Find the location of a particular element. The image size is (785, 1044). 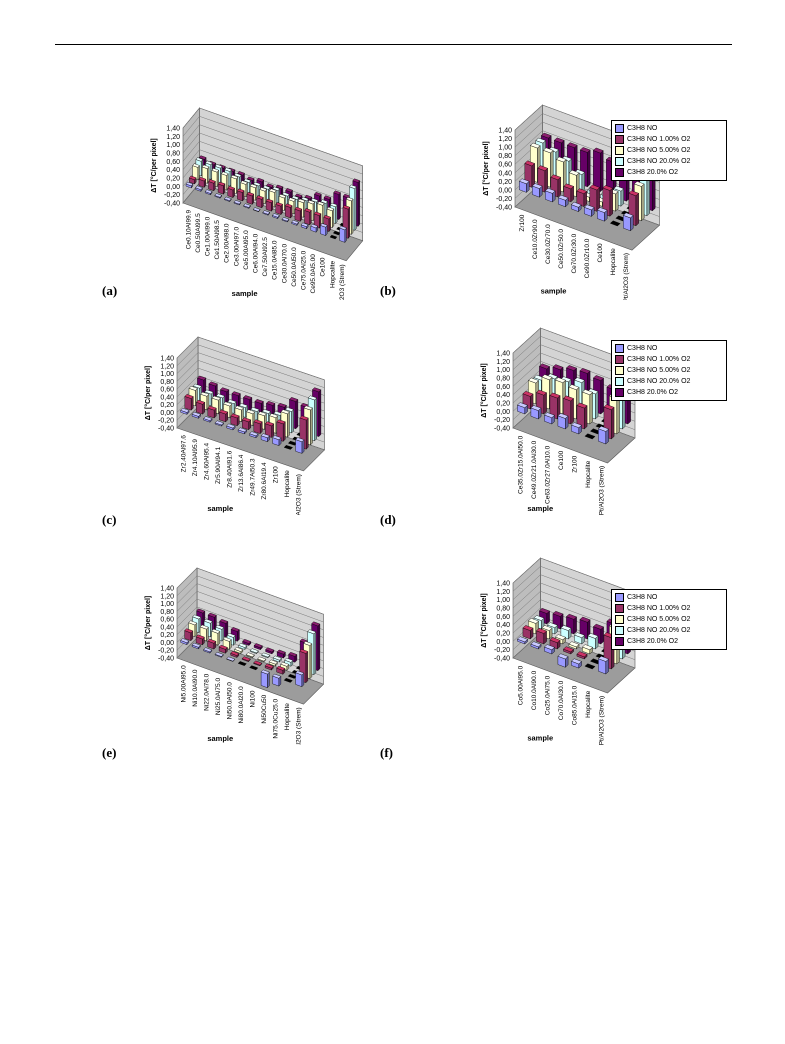

category-label: Co70.0Al30.0 is located at coordinates (561, 700).